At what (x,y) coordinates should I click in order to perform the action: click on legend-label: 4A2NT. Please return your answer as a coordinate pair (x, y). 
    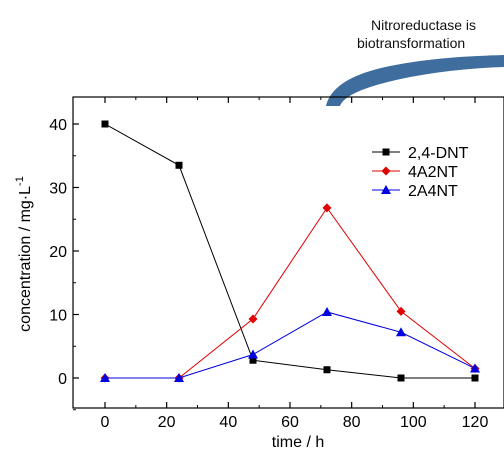
    Looking at the image, I should click on (433, 172).